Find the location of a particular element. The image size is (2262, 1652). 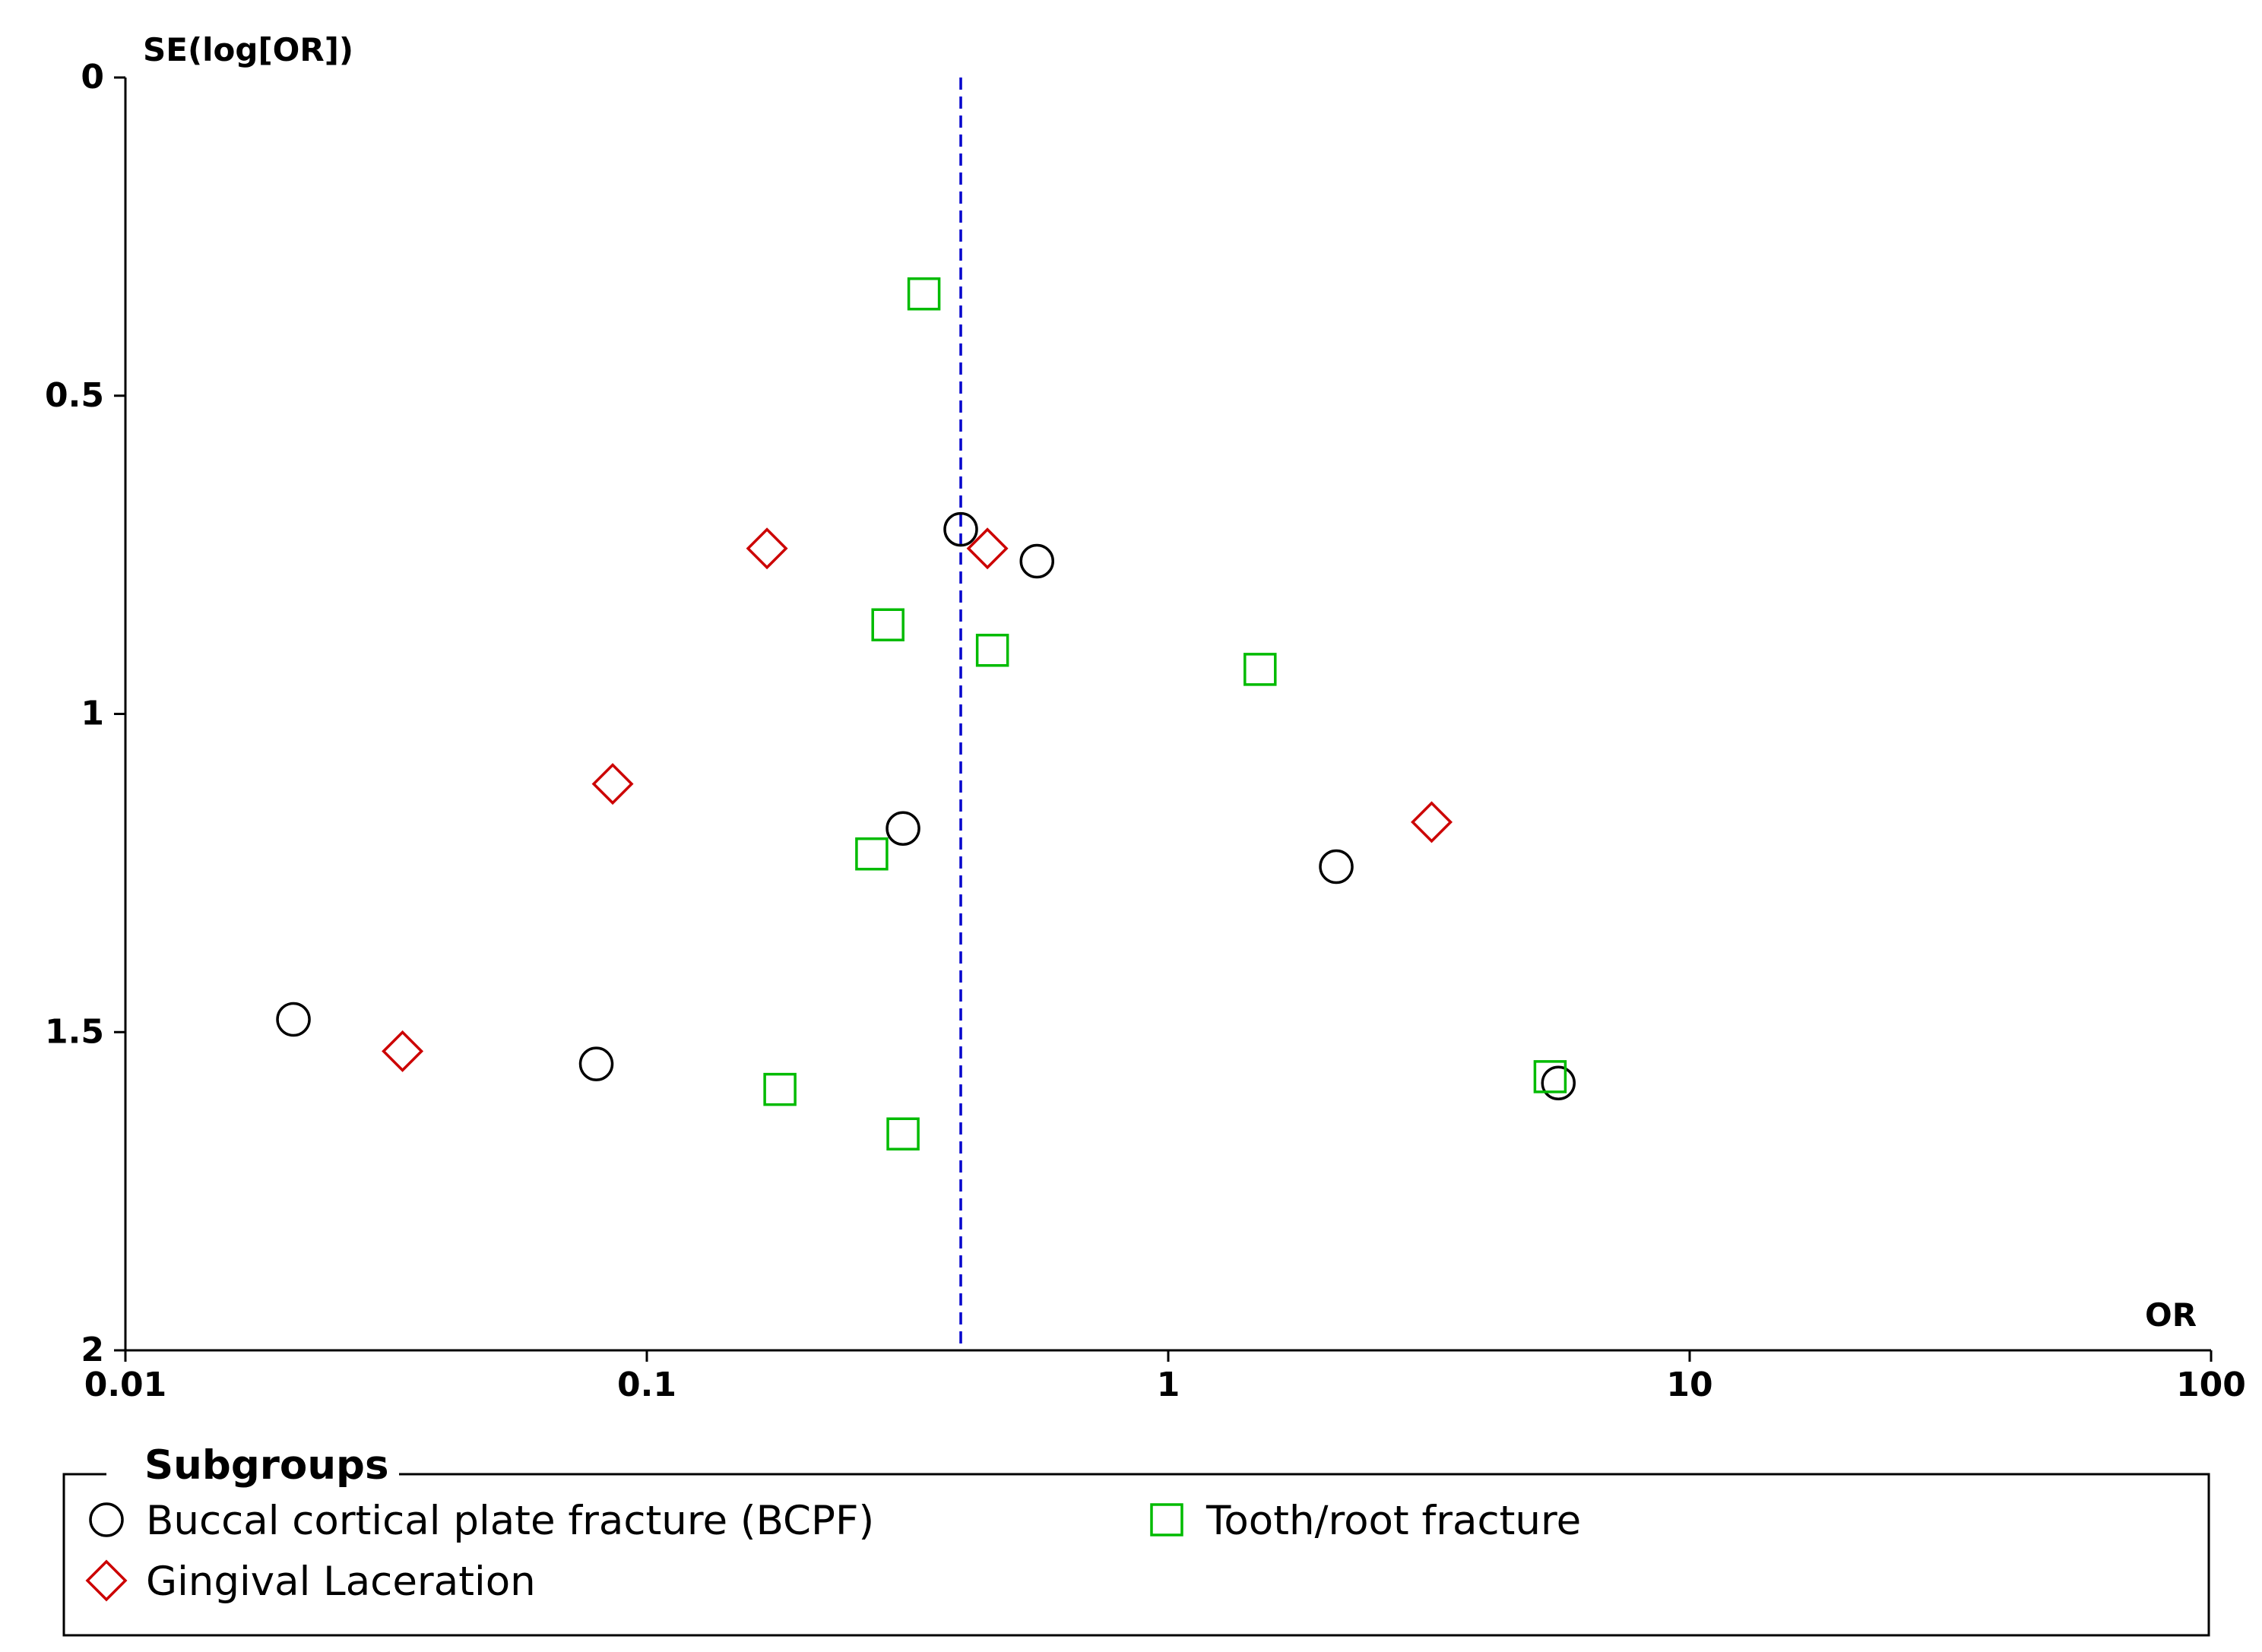

x-axis-title: OR is located at coordinates (2171, 1315).